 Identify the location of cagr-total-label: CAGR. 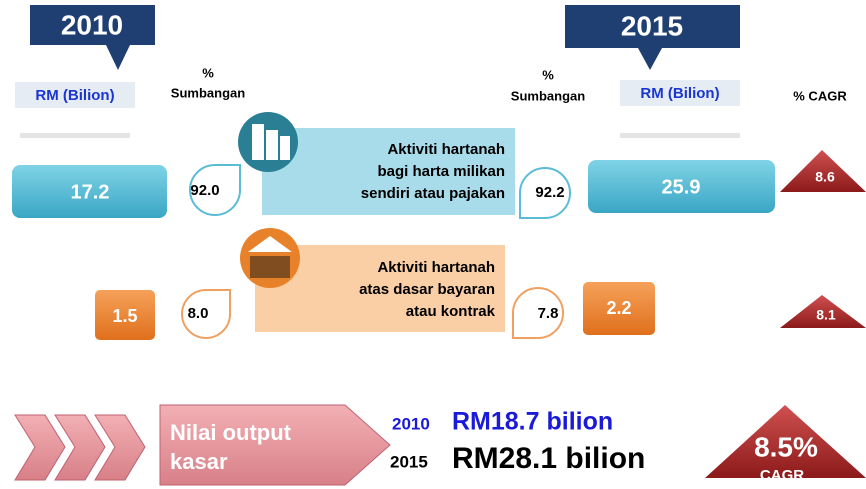
(782, 475).